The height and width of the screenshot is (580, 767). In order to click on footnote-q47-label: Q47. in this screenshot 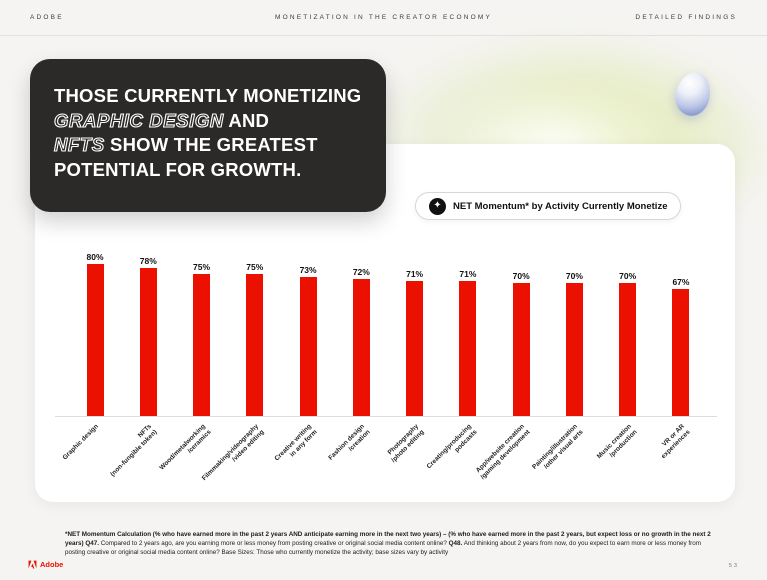, I will do `click(92, 543)`.